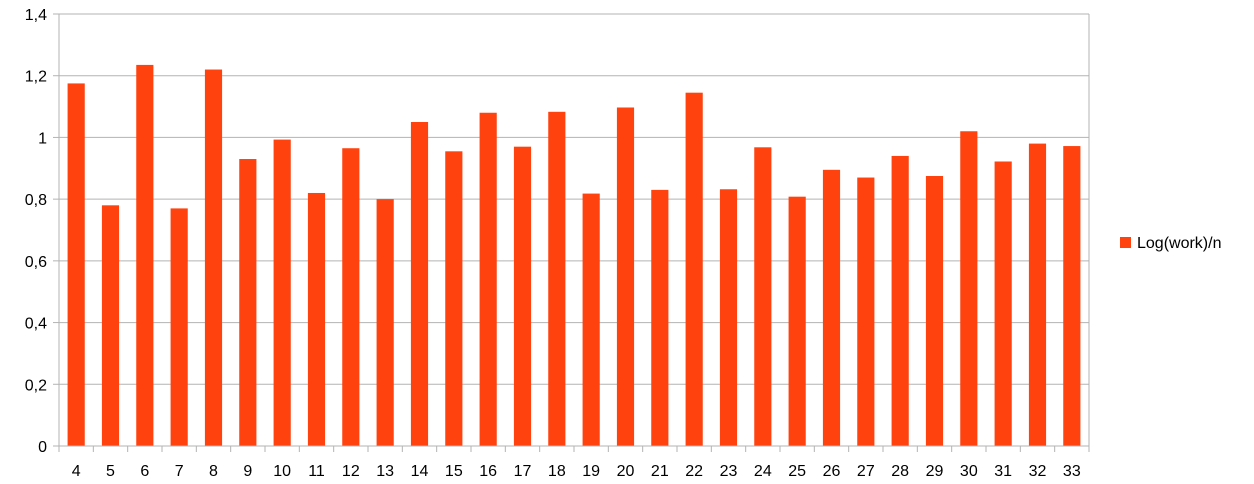  I want to click on x-tick-label: 11, so click(316, 471).